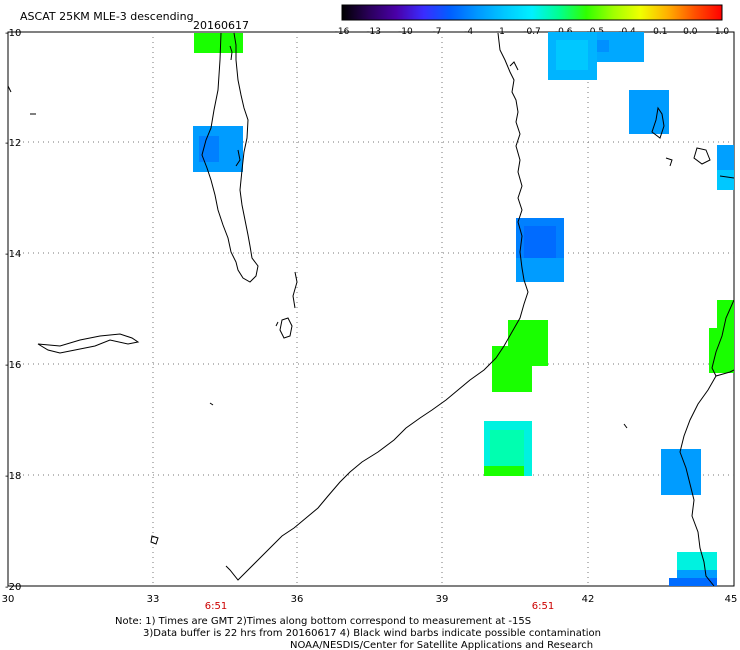  Describe the element at coordinates (370, 599) in the screenshot. I see `lon-labels: 30 33 36 39 42 45` at that location.